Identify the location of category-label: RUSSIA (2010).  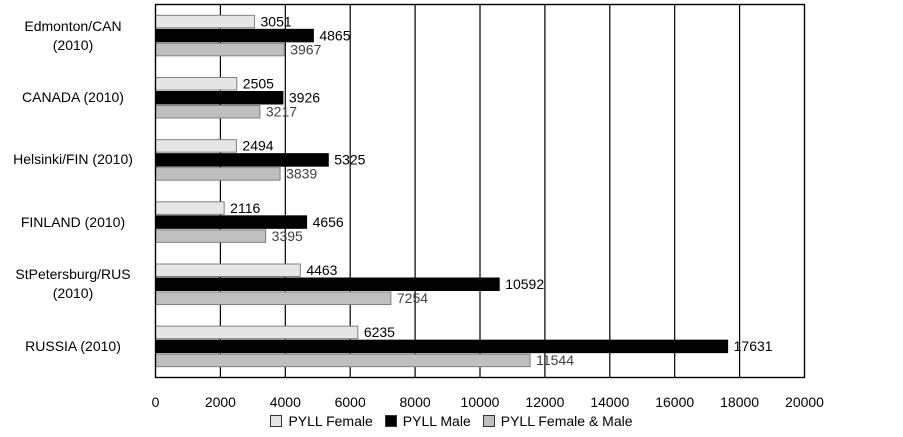
(73, 346).